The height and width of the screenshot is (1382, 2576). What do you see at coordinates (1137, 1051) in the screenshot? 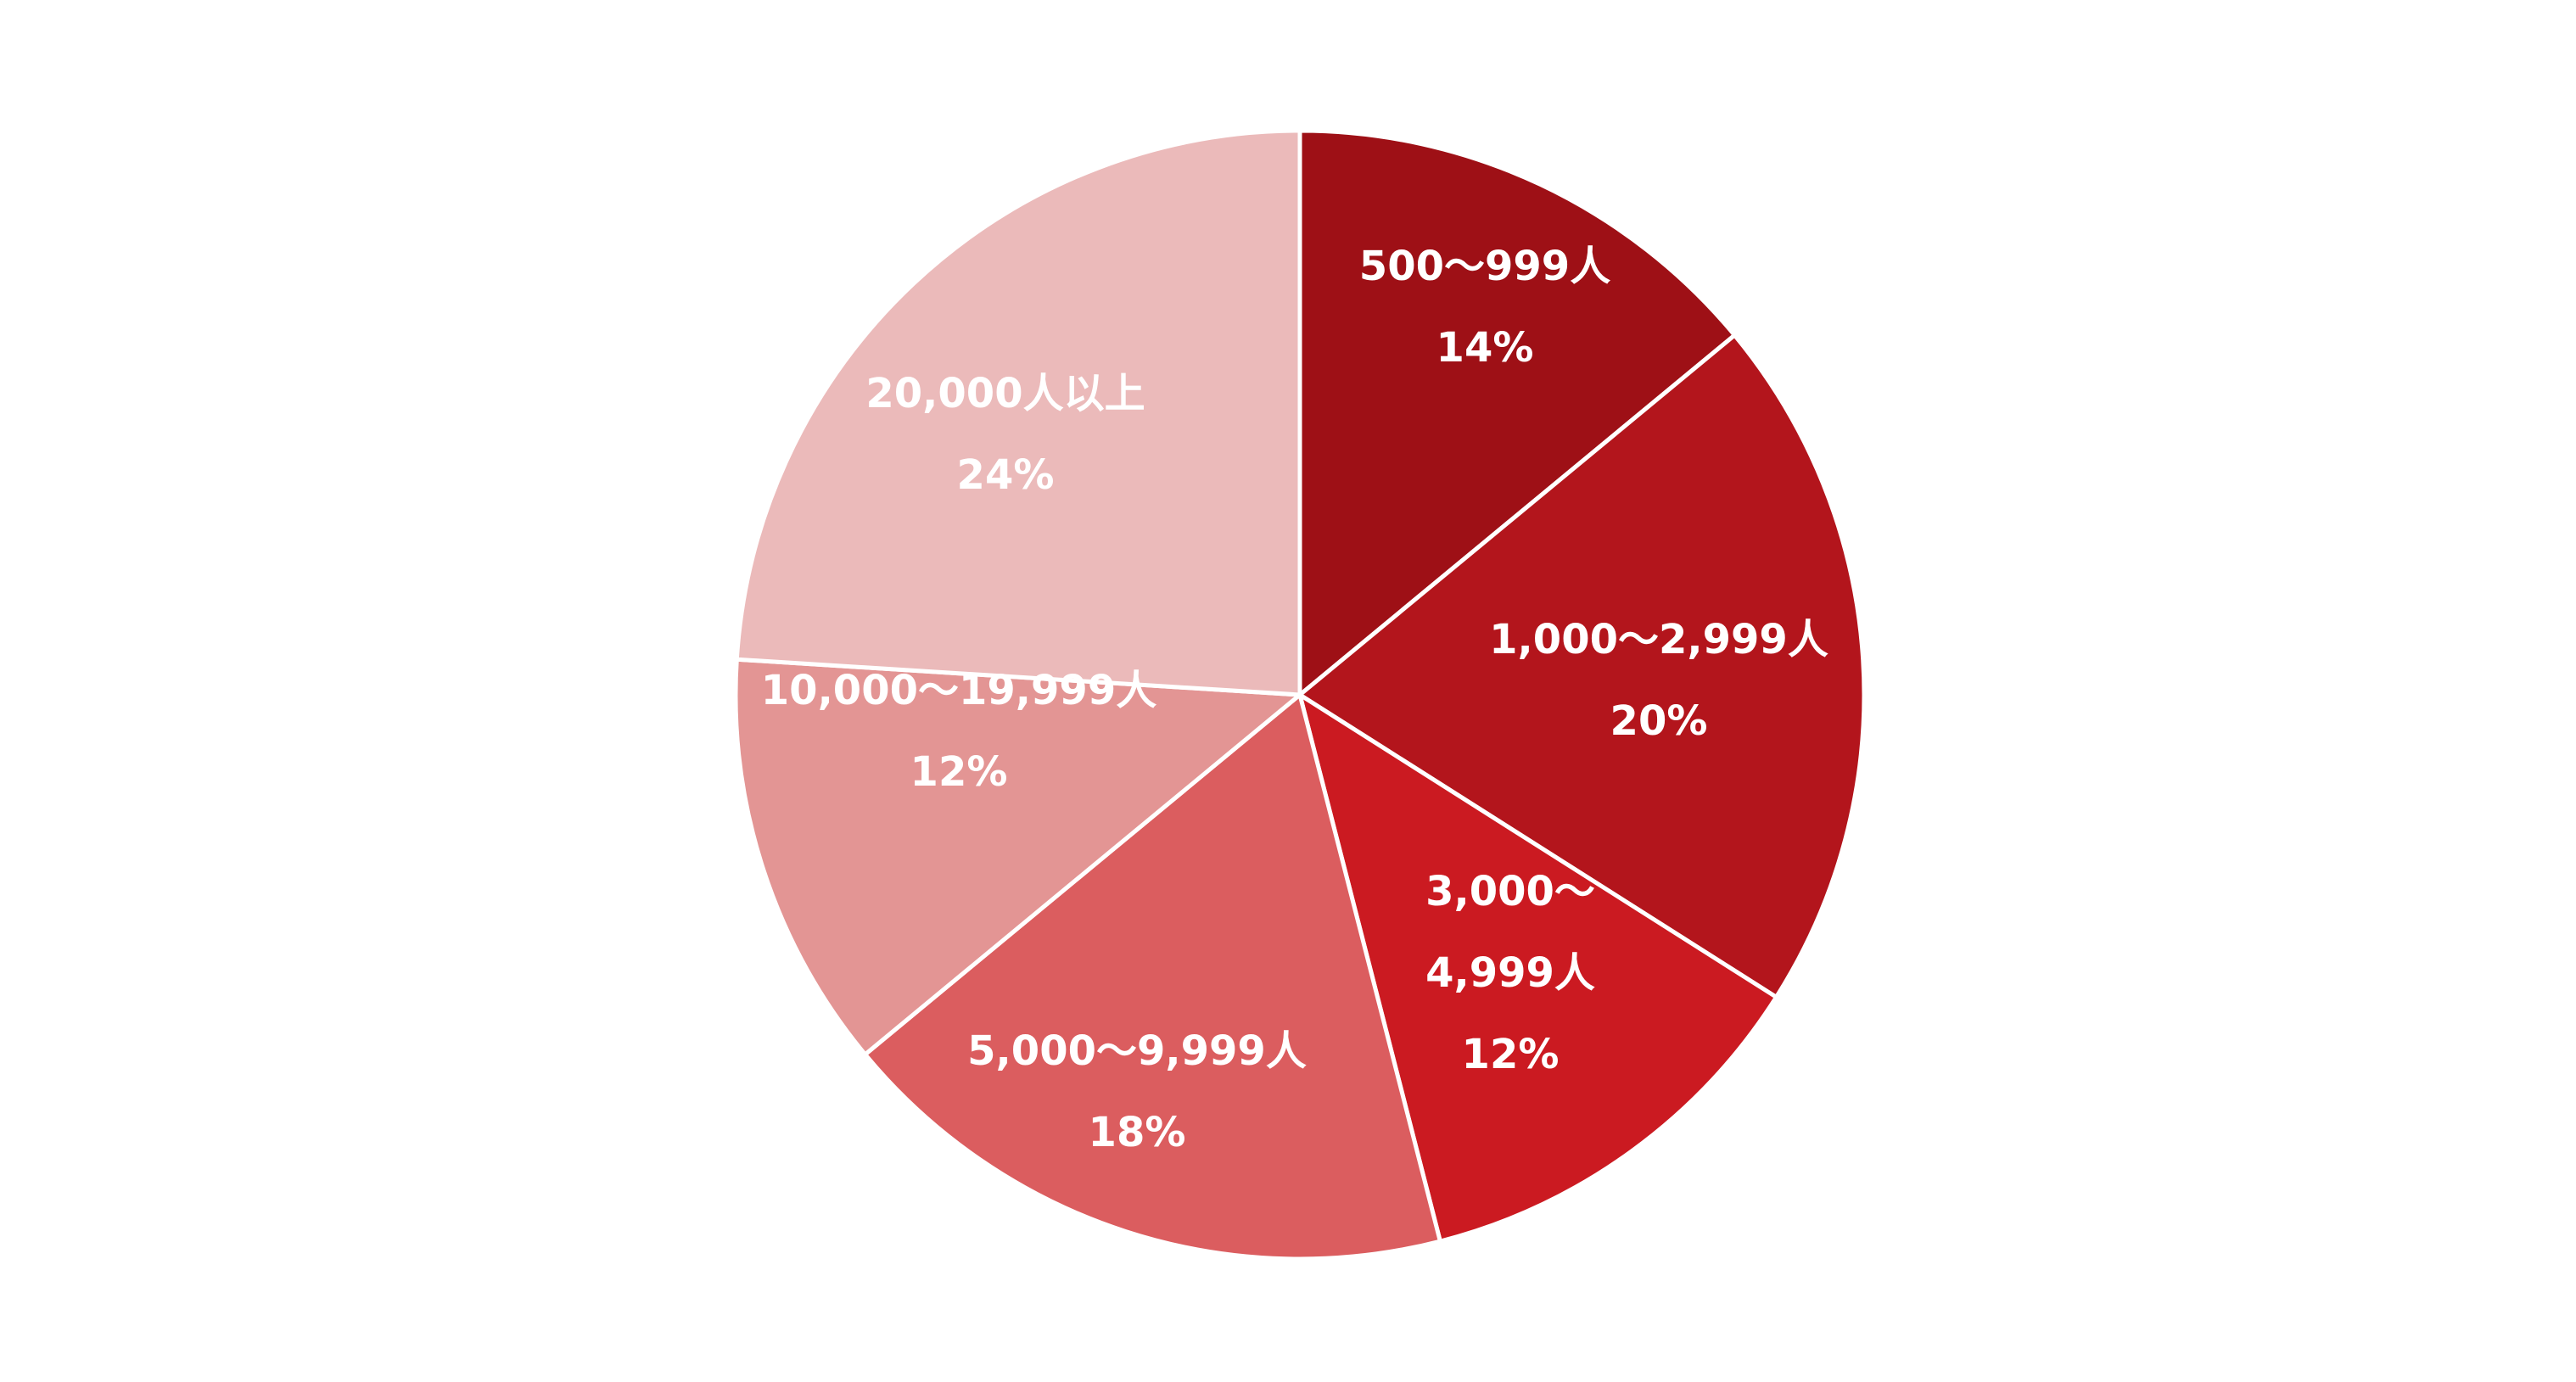
I see `slice-category-label: 5,000〜9,999人` at bounding box center [1137, 1051].